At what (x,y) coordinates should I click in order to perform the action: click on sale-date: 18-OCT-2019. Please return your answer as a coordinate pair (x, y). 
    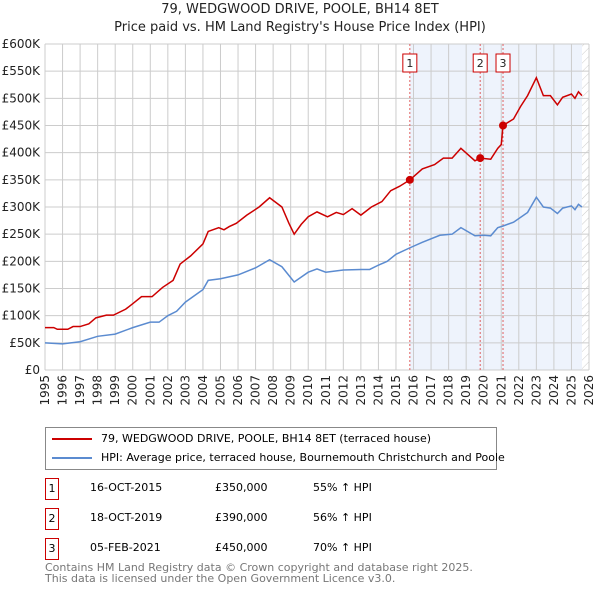
    Looking at the image, I should click on (126, 517).